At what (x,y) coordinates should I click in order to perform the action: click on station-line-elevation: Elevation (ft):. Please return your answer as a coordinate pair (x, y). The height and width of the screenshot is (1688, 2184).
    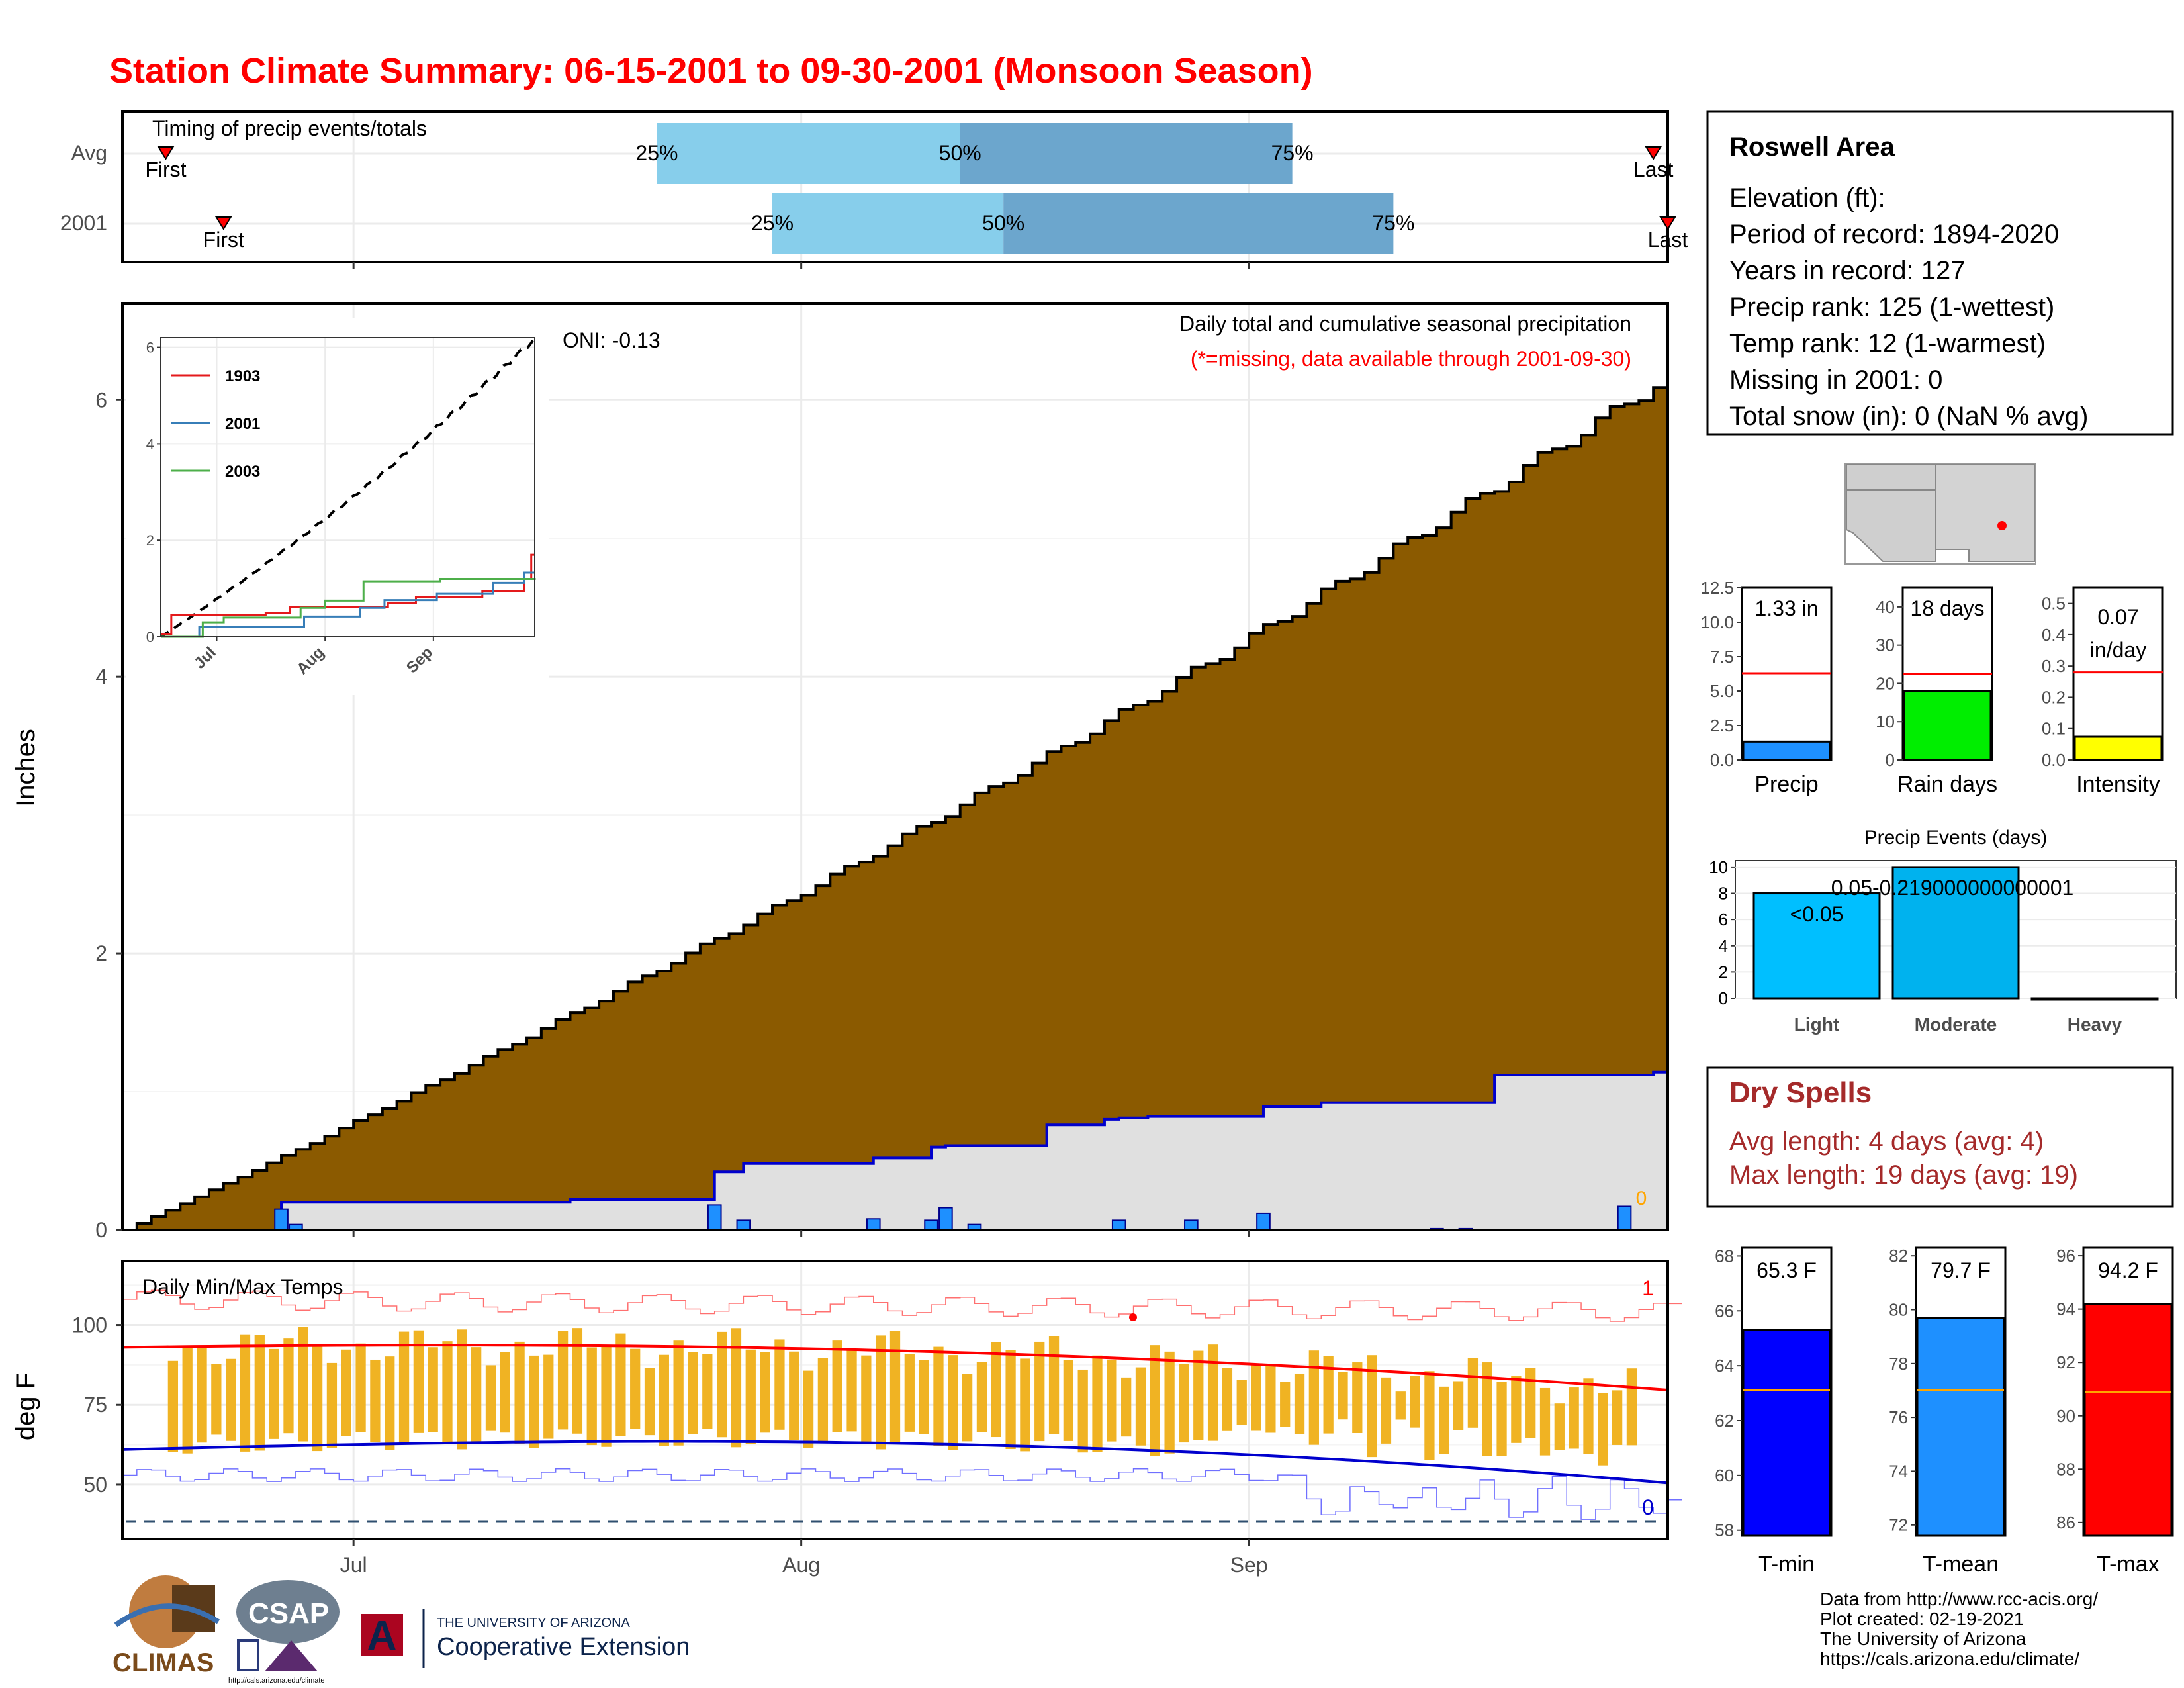
    Looking at the image, I should click on (1807, 197).